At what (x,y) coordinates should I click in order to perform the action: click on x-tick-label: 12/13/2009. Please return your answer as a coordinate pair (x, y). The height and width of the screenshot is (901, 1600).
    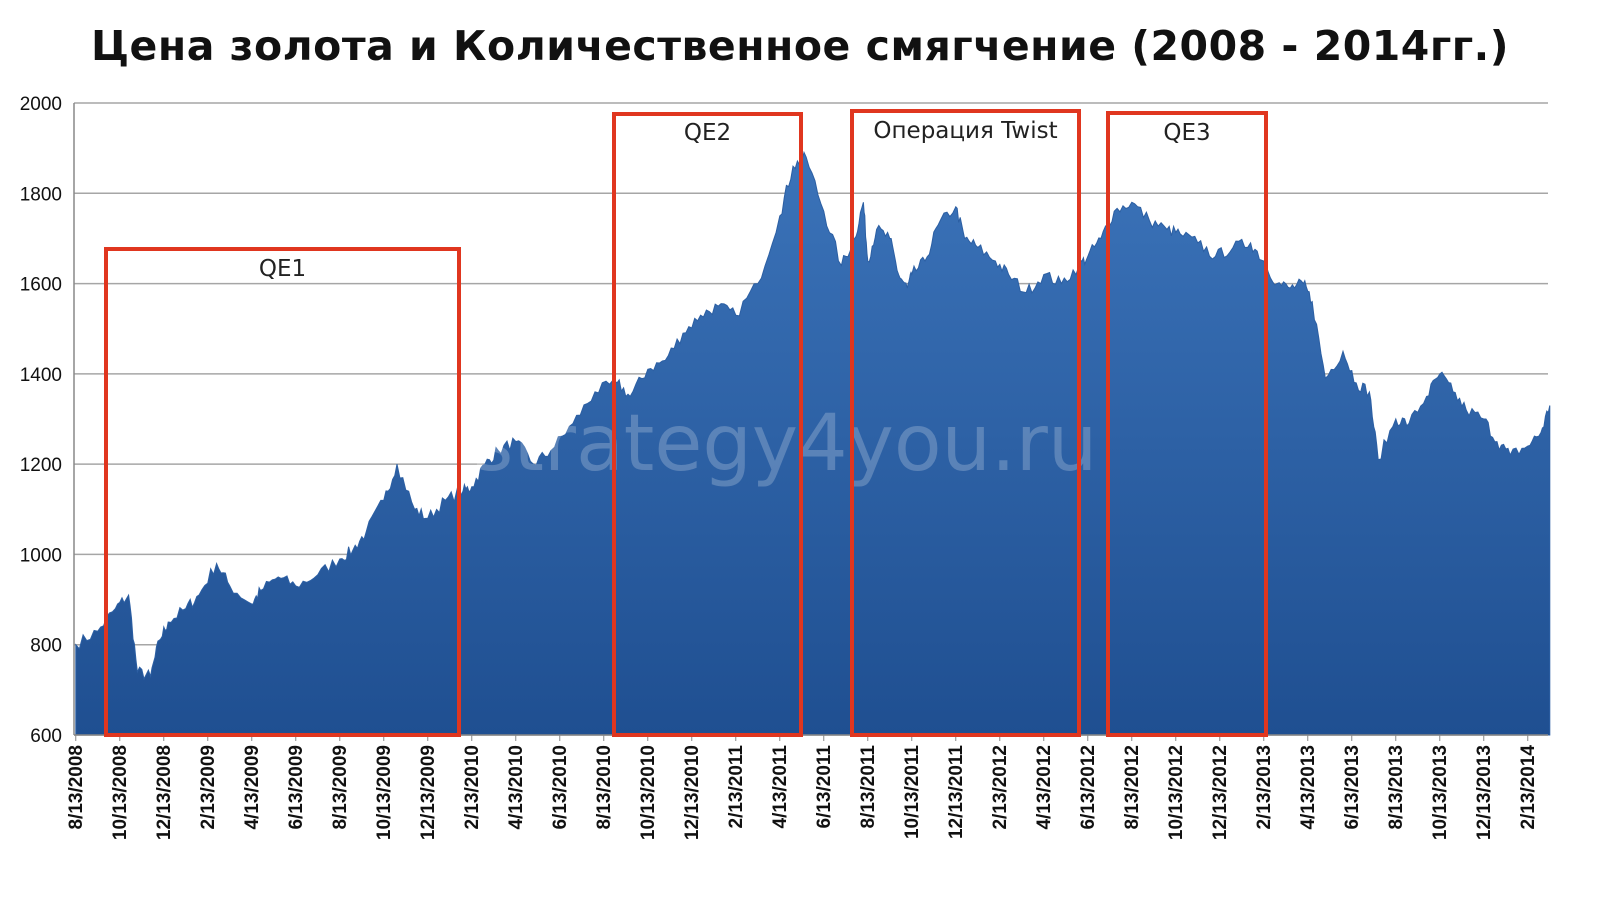
    Looking at the image, I should click on (428, 792).